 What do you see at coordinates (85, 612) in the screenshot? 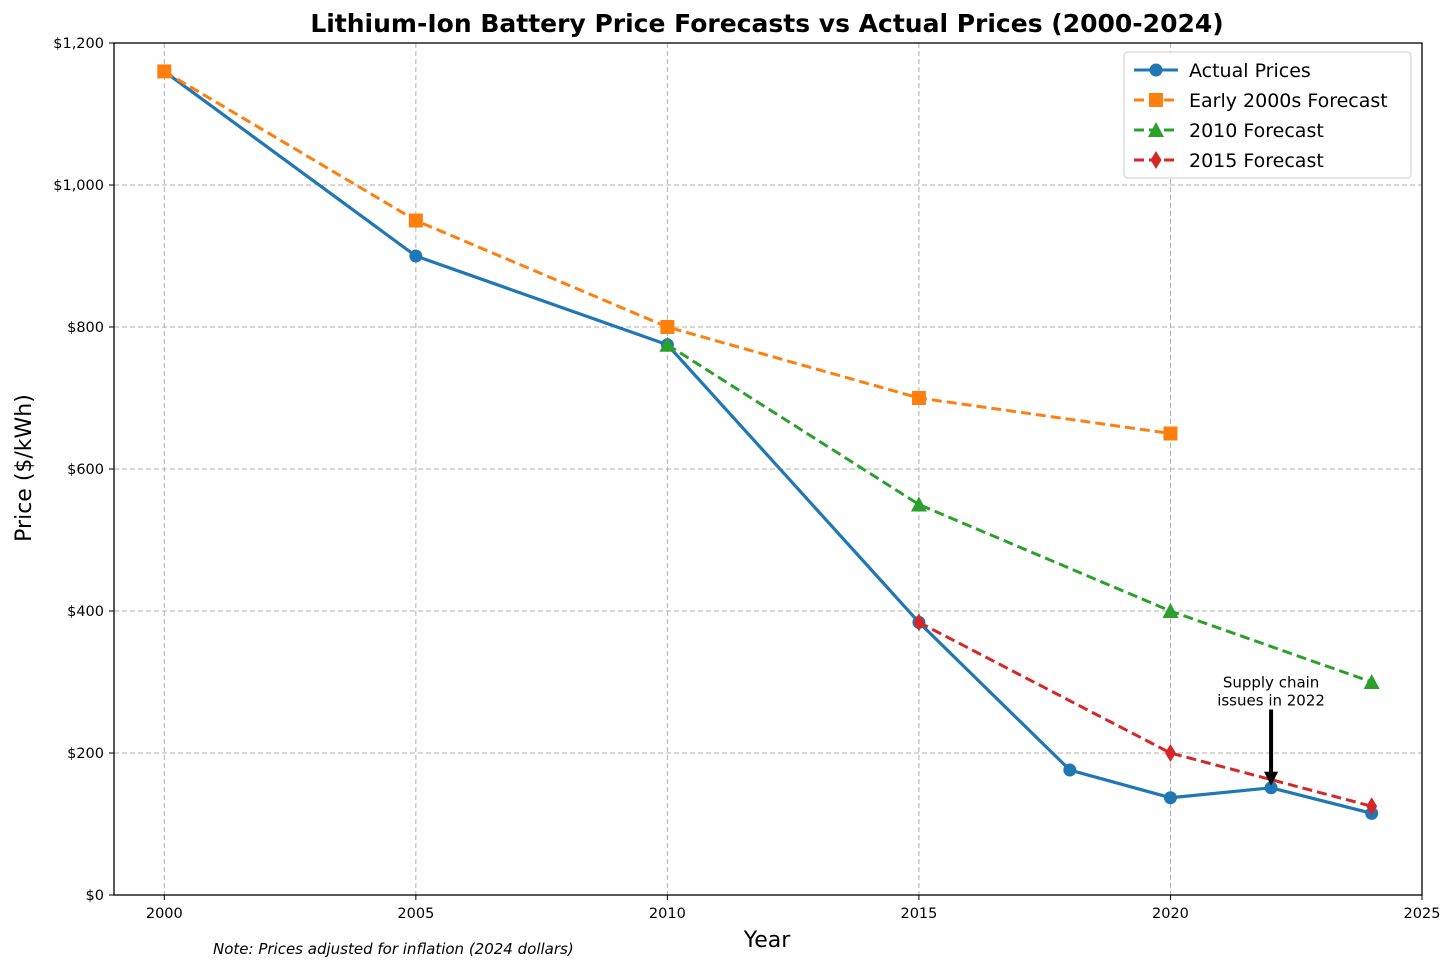
I see `y-tick-label: $400` at bounding box center [85, 612].